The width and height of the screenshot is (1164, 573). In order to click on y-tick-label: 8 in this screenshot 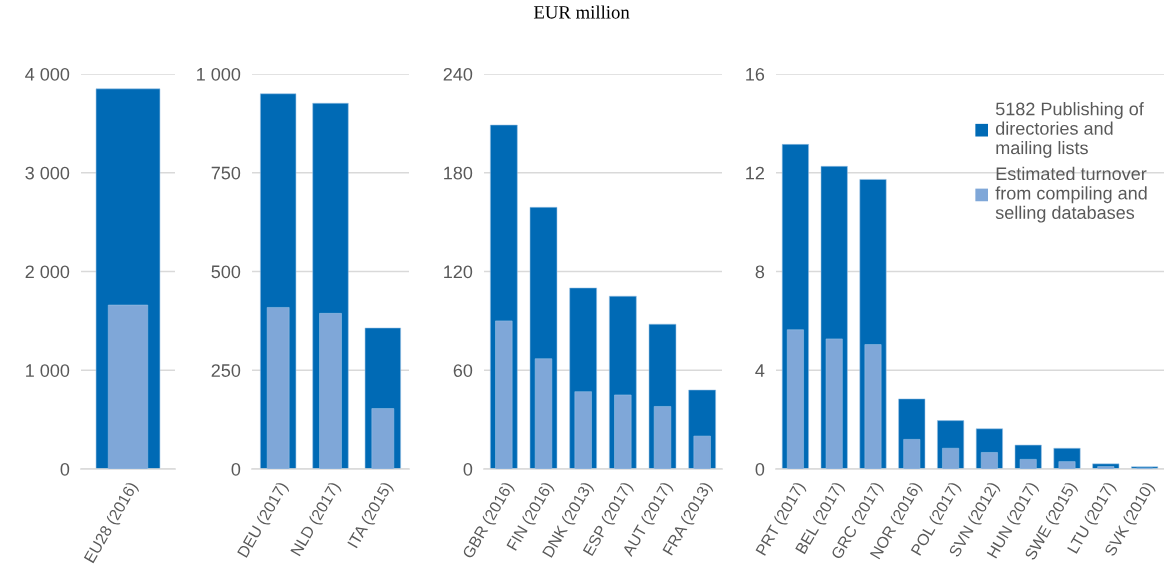, I will do `click(760, 272)`.